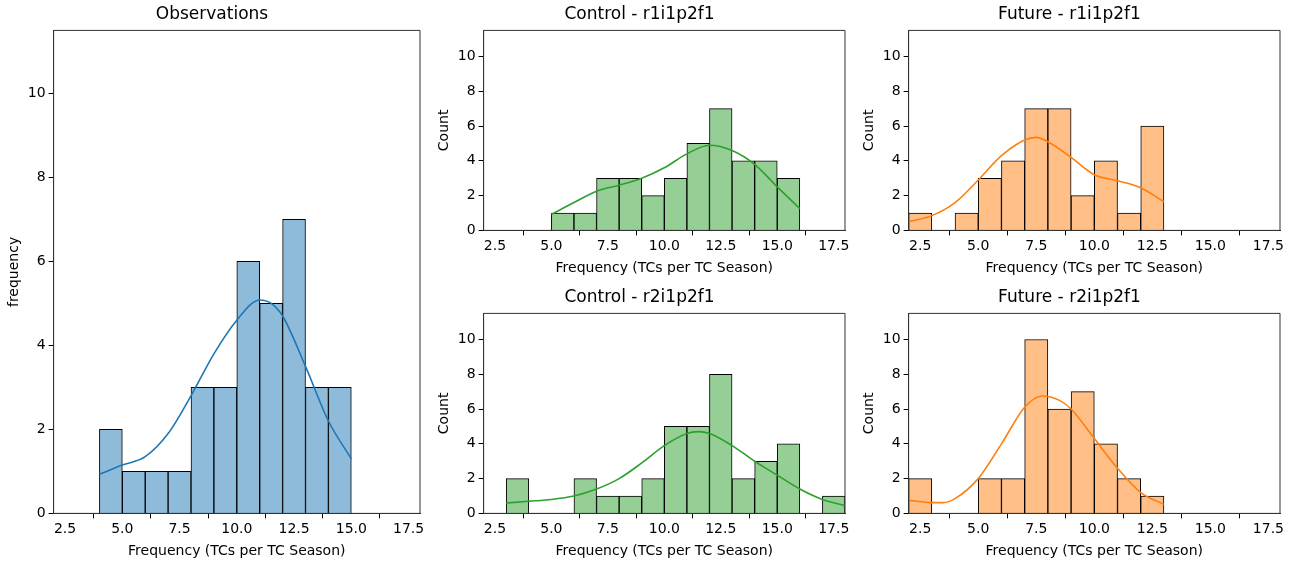  I want to click on y-axis-title: frequency, so click(13, 272).